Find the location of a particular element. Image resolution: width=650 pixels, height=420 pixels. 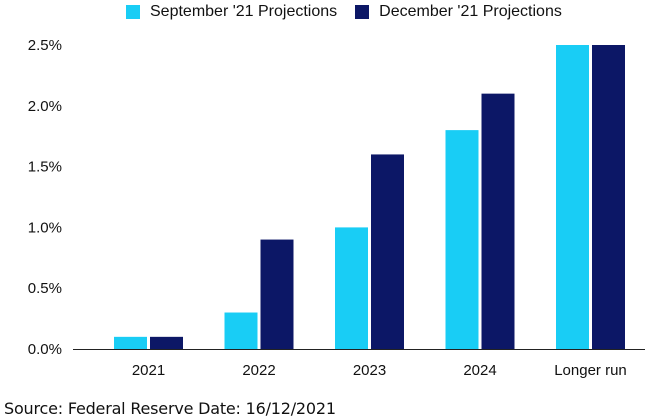

legend-label-december: December '21 Projections is located at coordinates (470, 11).